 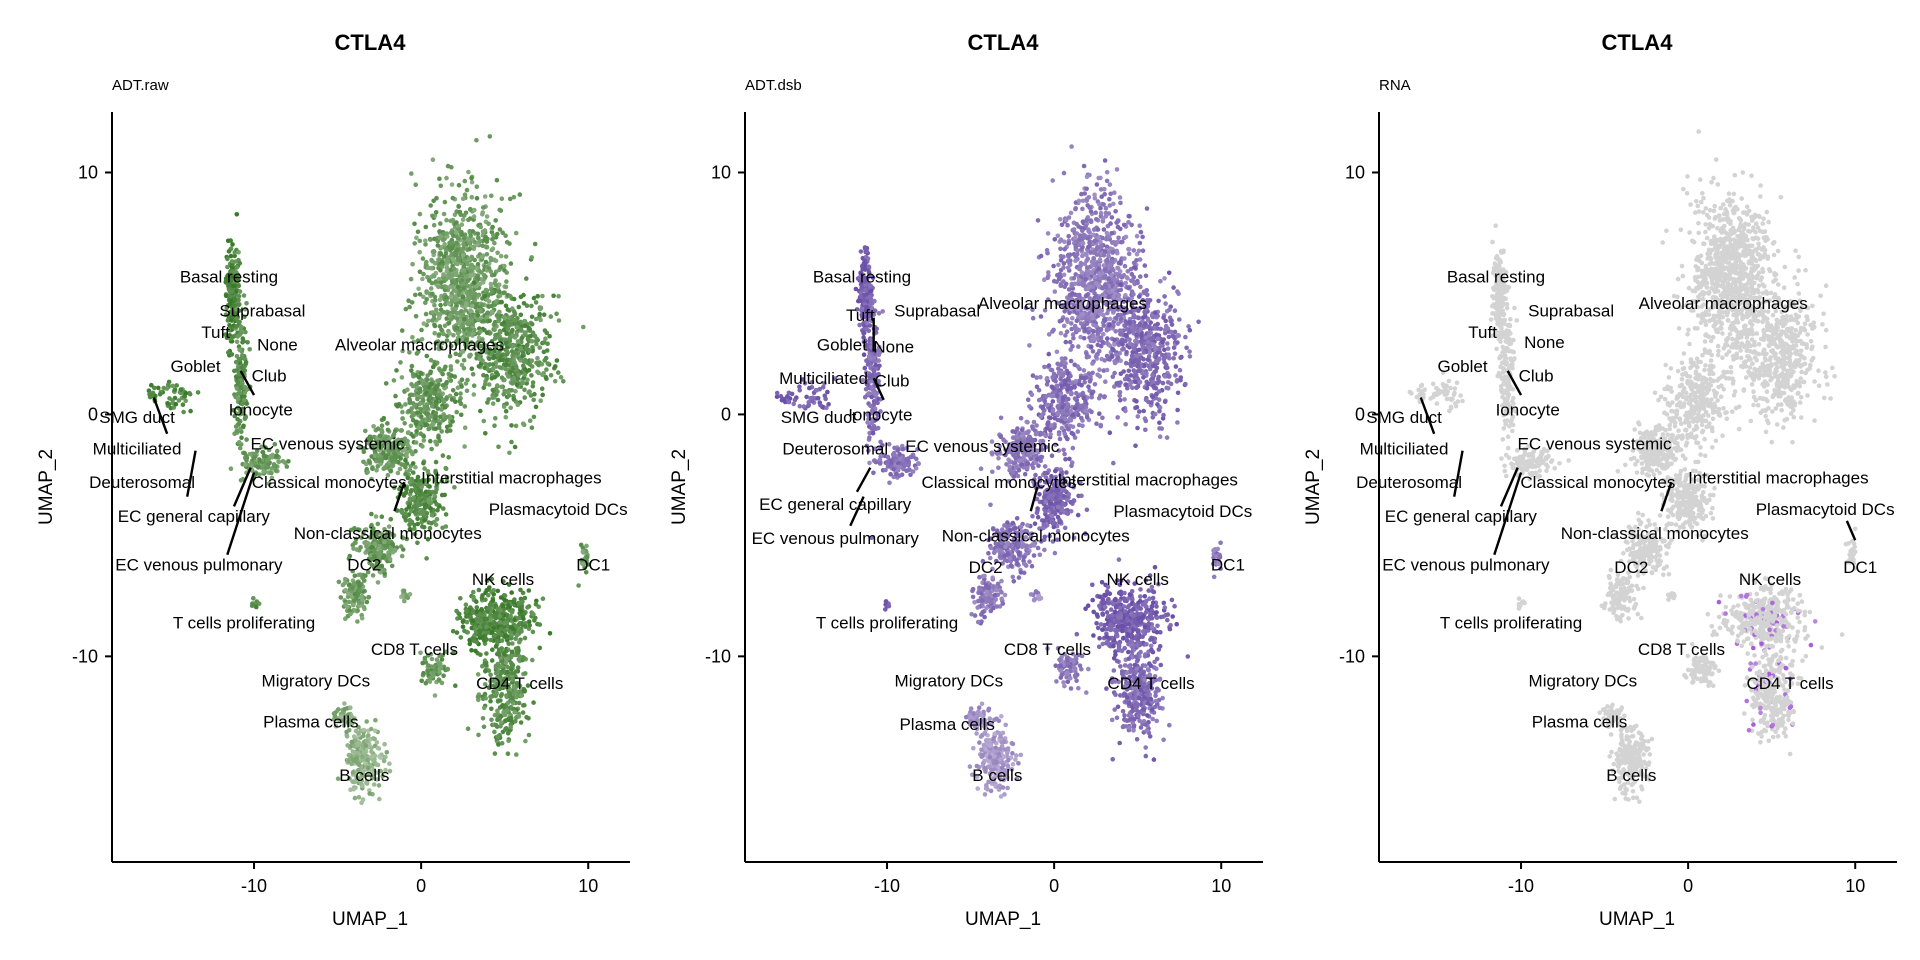 What do you see at coordinates (329, 482) in the screenshot?
I see `cell-type-label: Classical monocytes` at bounding box center [329, 482].